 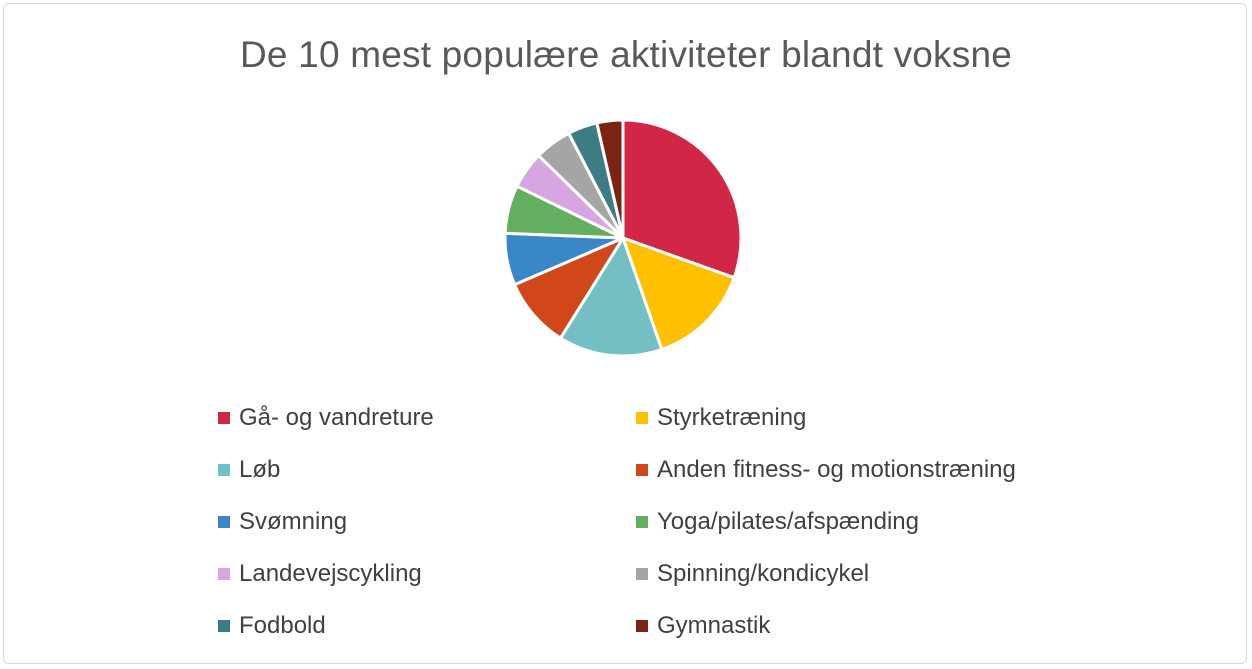 What do you see at coordinates (260, 469) in the screenshot?
I see `legend-label: Løb` at bounding box center [260, 469].